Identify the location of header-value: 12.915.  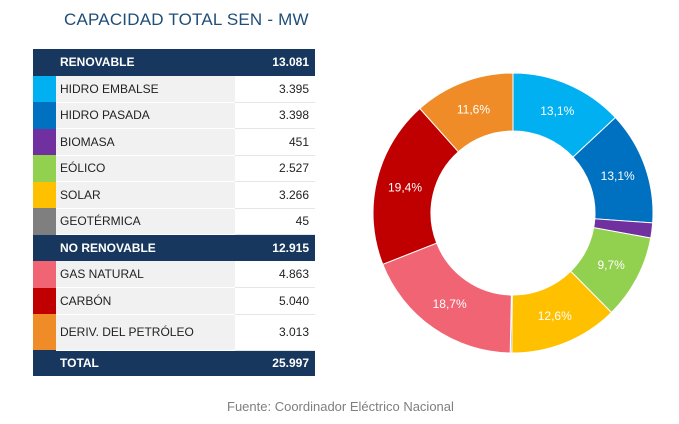
(275, 247).